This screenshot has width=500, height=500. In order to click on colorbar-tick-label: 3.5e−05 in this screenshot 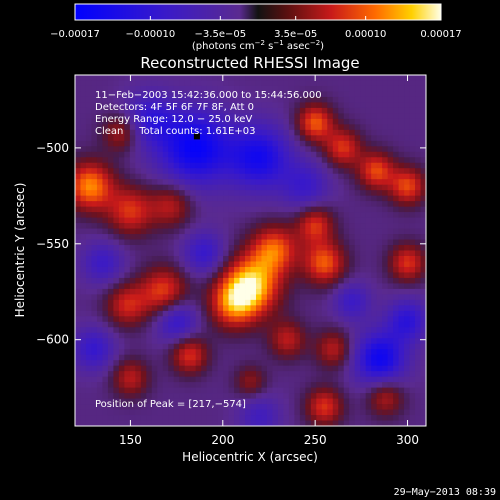, I will do `click(295, 34)`.